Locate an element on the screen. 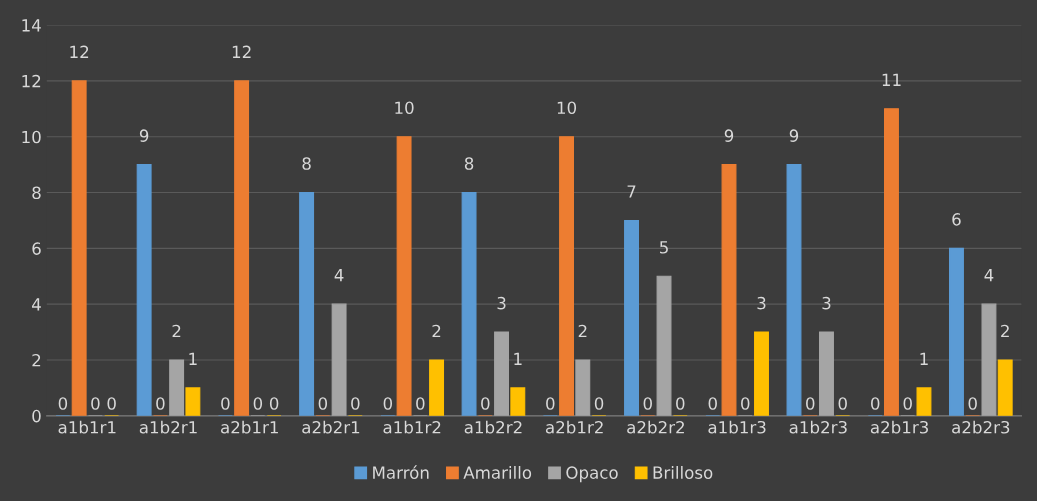 The height and width of the screenshot is (501, 1037). y-tick-label: 4 is located at coordinates (36, 304).